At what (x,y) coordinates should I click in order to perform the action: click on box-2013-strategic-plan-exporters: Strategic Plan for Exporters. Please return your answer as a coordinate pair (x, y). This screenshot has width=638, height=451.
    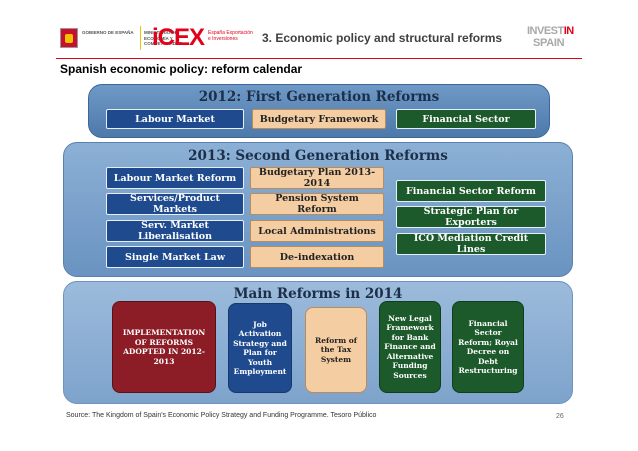
    Looking at the image, I should click on (471, 217).